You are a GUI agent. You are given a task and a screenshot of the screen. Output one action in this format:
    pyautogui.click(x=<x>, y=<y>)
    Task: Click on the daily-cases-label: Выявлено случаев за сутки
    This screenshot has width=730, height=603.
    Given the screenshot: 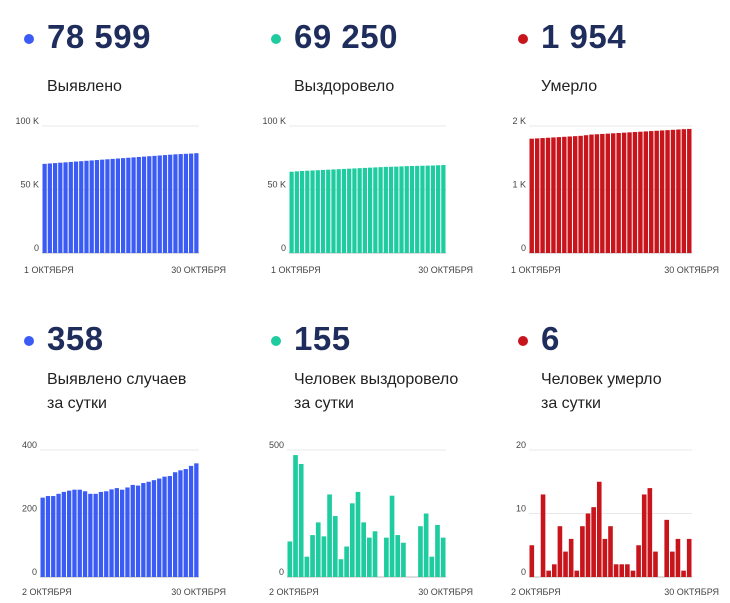 What is the action you would take?
    pyautogui.click(x=117, y=391)
    